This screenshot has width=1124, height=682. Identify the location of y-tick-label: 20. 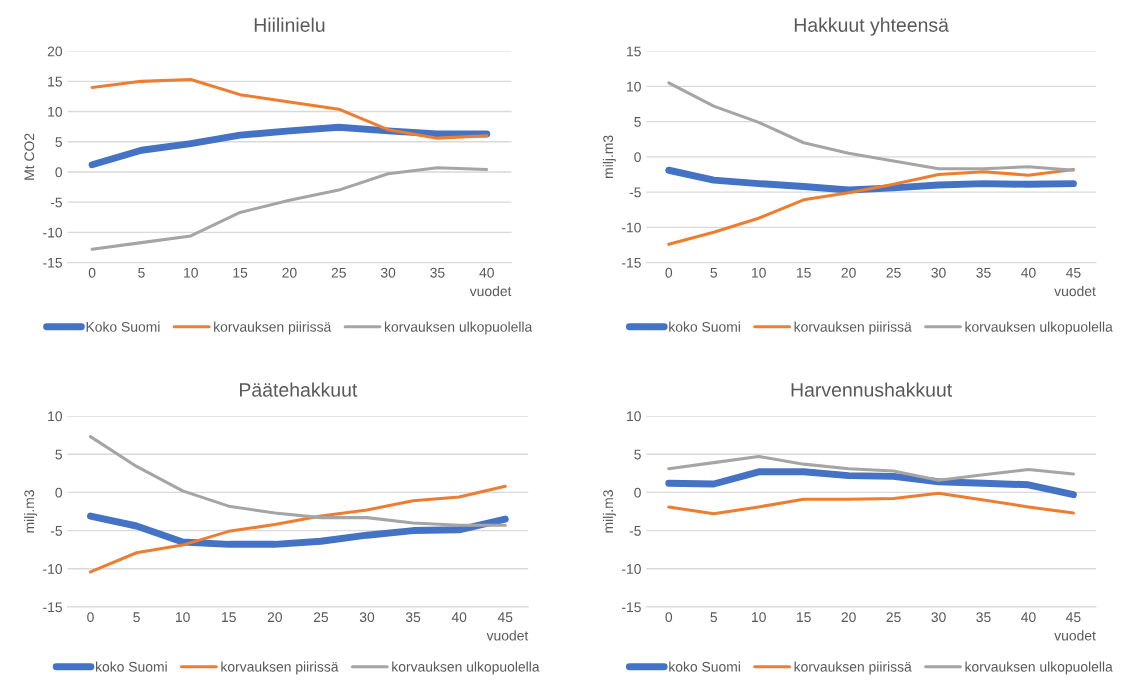
(55, 51).